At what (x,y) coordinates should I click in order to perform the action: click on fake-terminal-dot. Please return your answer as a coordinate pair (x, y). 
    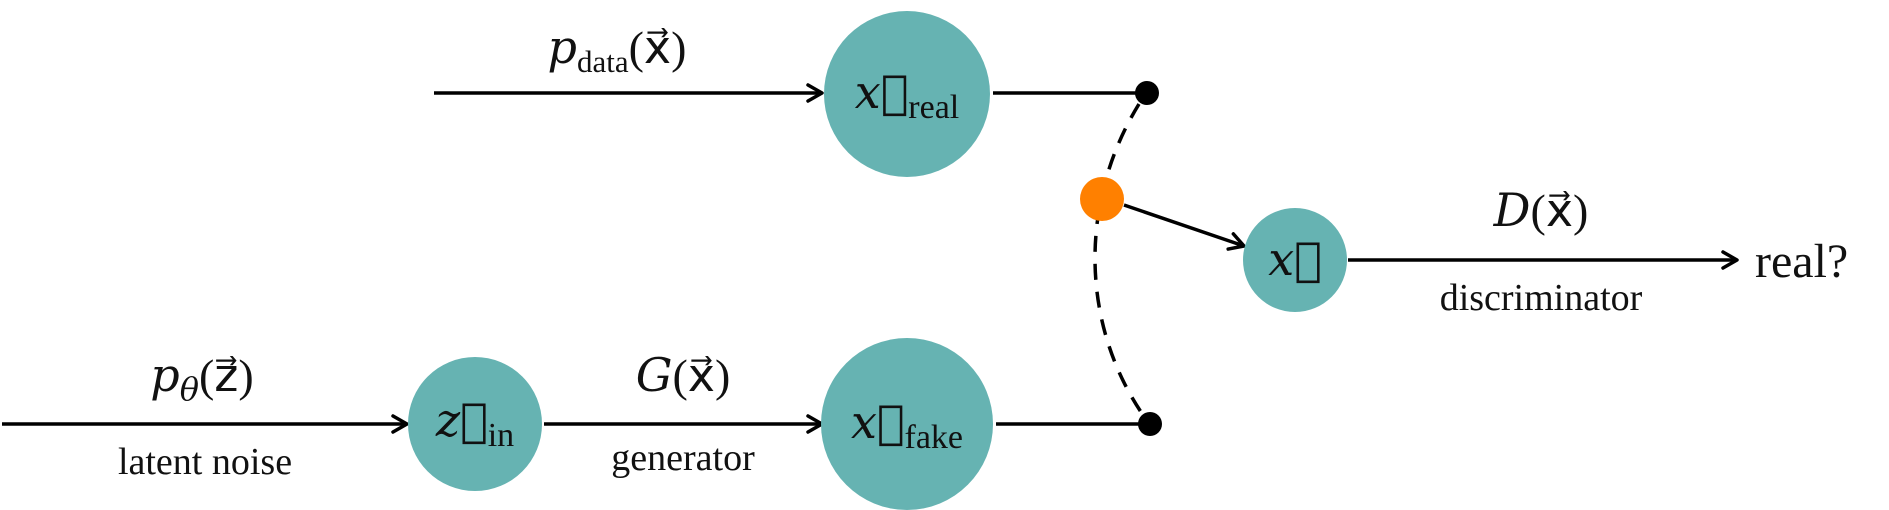
    Looking at the image, I should click on (1150, 424).